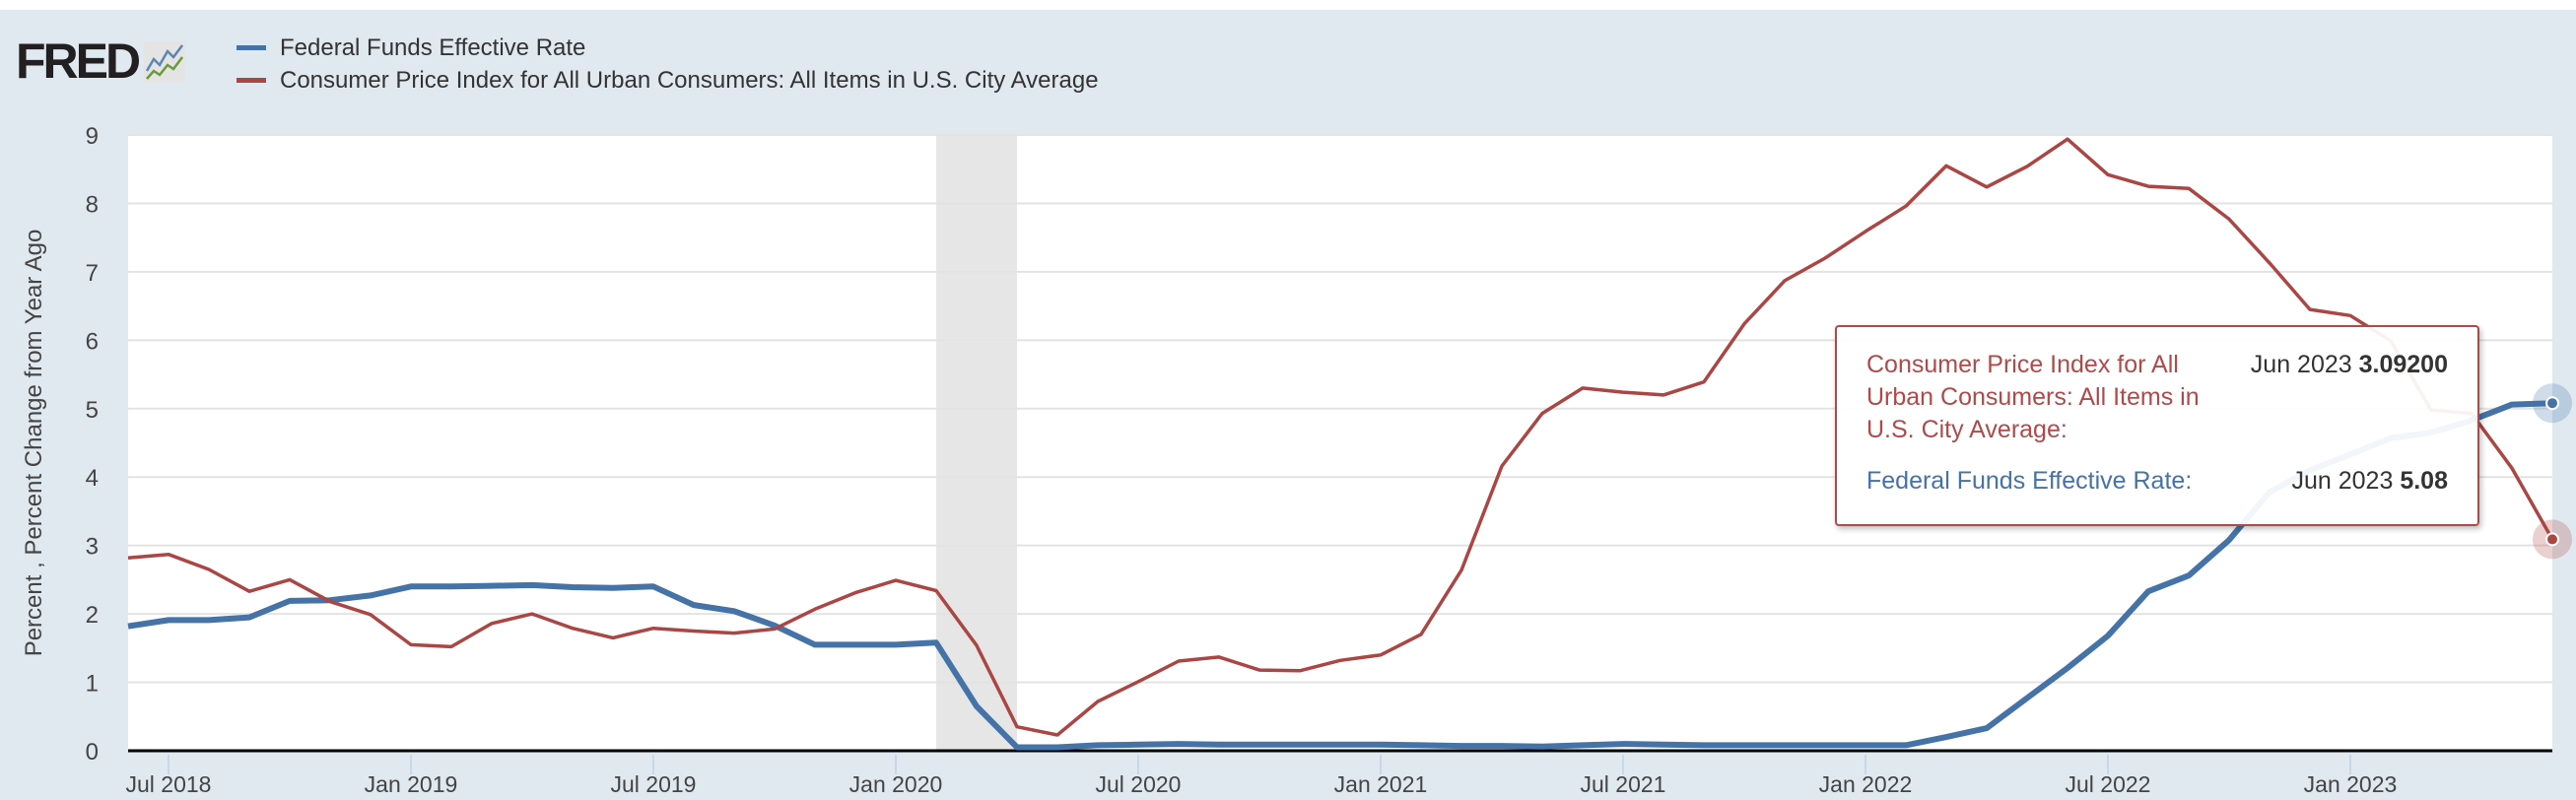 The height and width of the screenshot is (800, 2576). I want to click on y-tick-label: 6, so click(92, 341).